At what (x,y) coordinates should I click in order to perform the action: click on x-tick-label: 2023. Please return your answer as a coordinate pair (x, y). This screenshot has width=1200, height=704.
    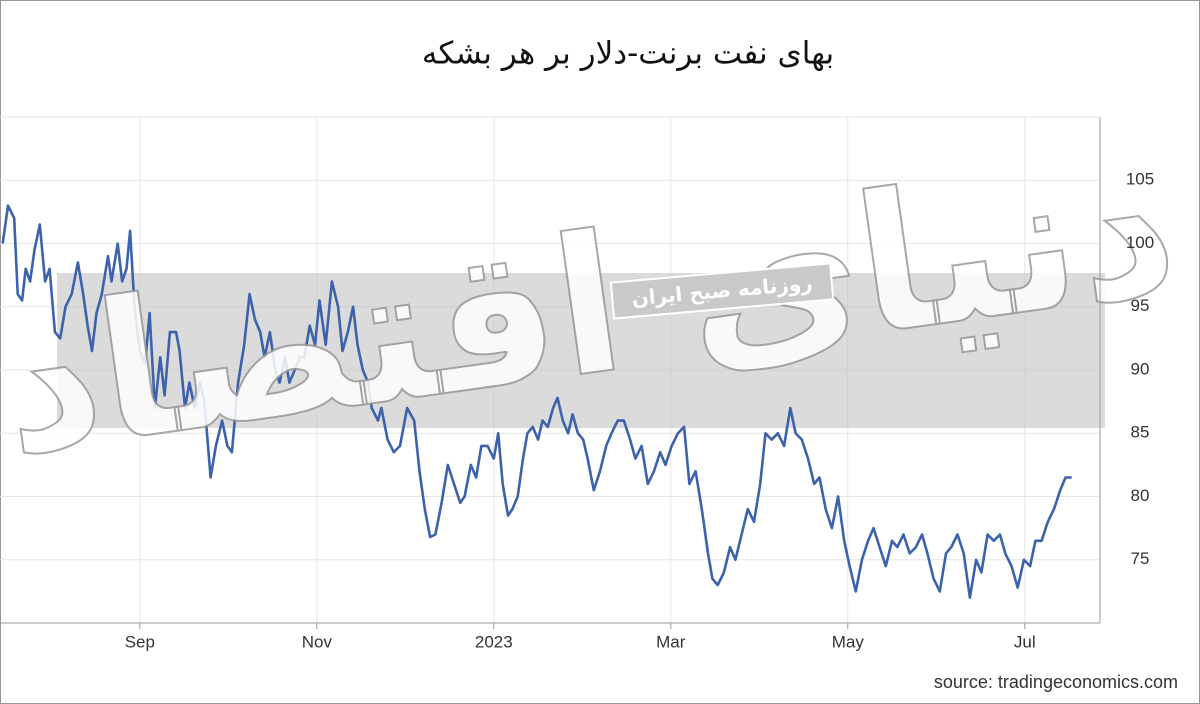
    Looking at the image, I should click on (494, 641).